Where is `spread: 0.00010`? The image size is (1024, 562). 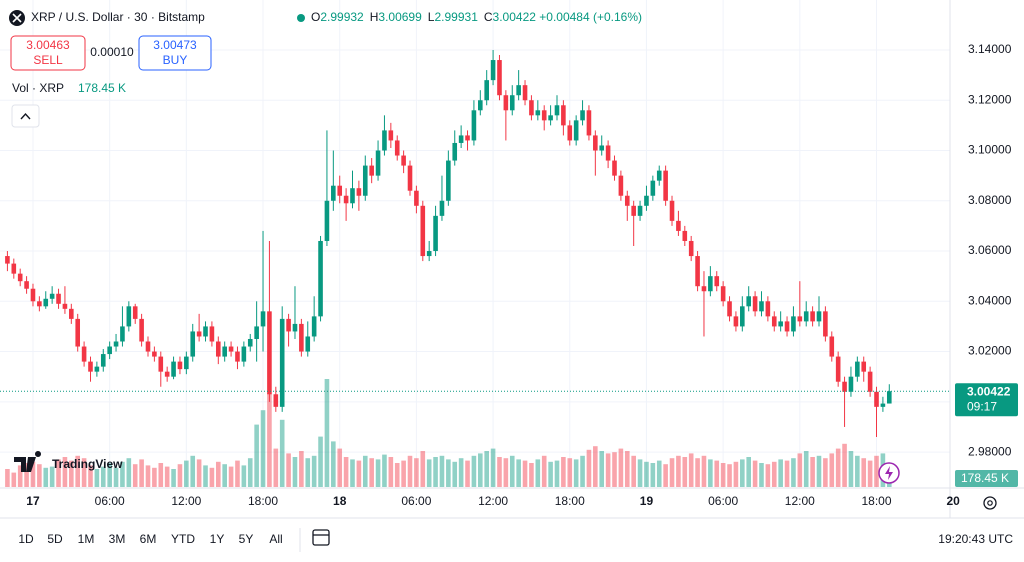
spread: 0.00010 is located at coordinates (112, 52).